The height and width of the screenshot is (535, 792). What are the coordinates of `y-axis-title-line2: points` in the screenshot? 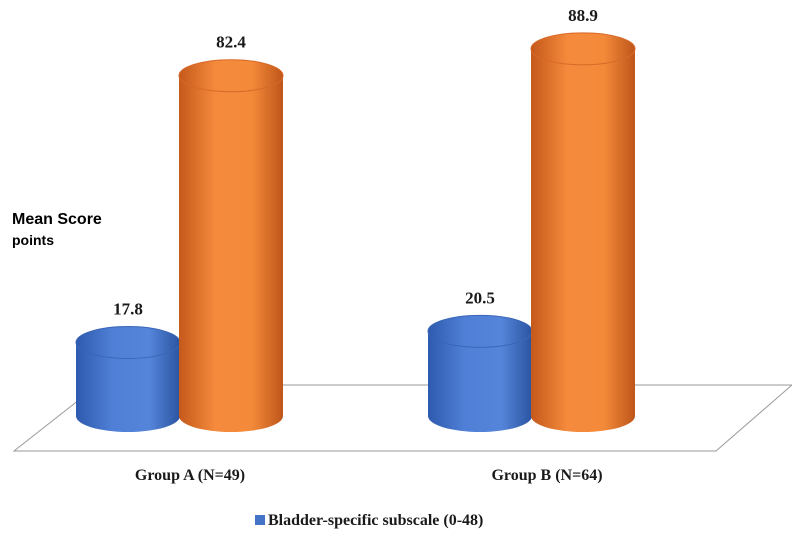 It's located at (33, 240).